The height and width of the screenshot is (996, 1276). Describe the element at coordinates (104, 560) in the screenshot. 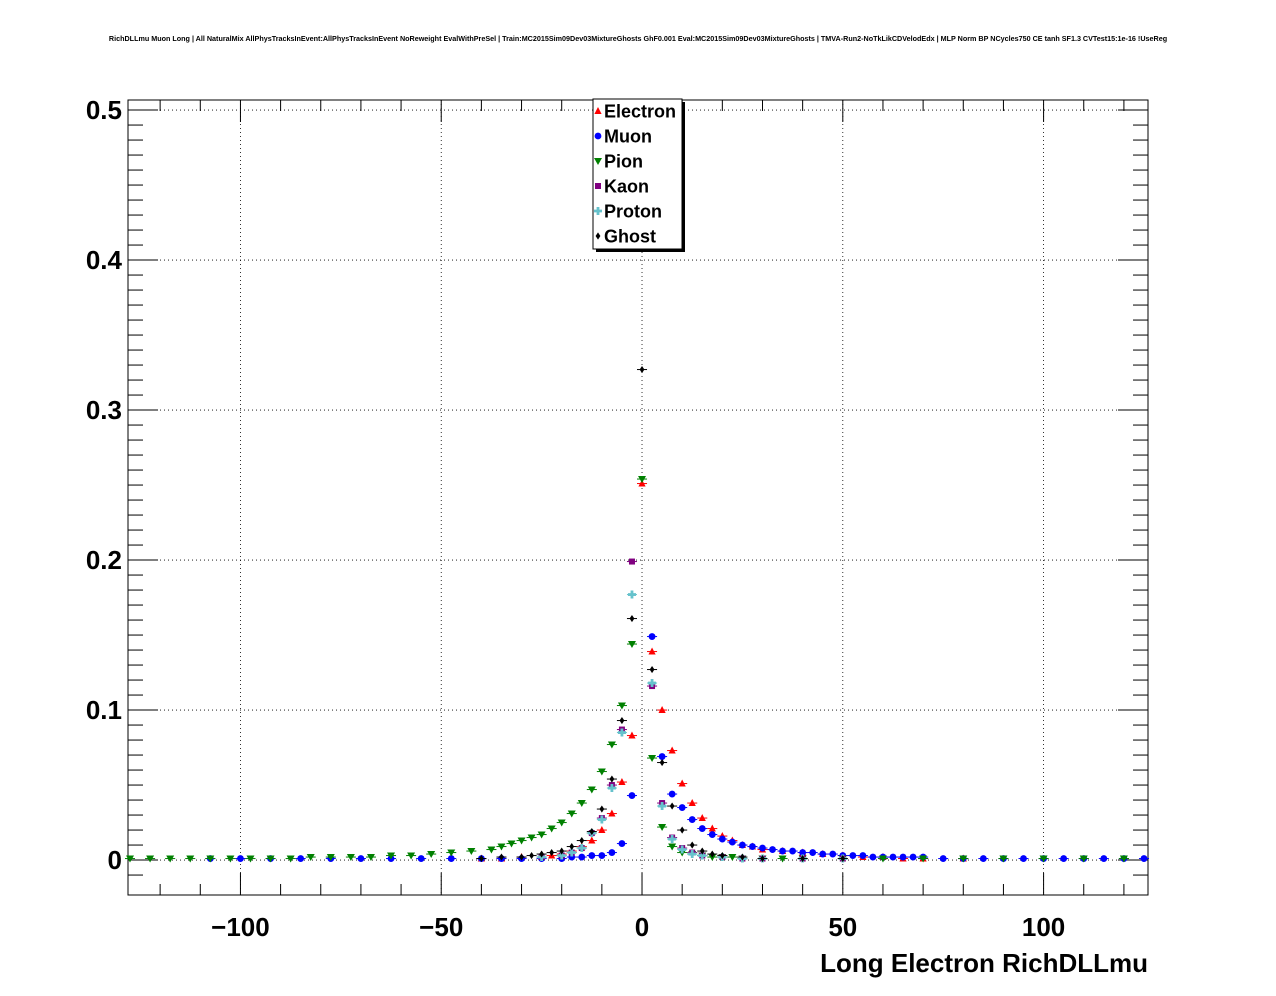

I see `y-tick-label: 0.2` at that location.